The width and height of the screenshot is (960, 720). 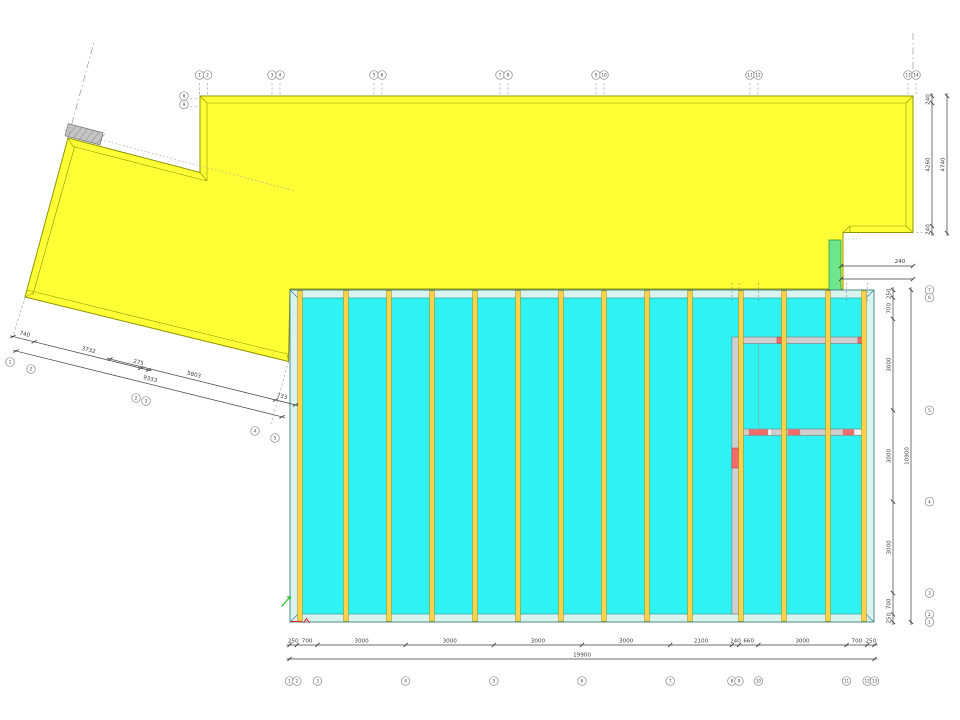 I want to click on dim-chain-line, so click(x=149, y=383).